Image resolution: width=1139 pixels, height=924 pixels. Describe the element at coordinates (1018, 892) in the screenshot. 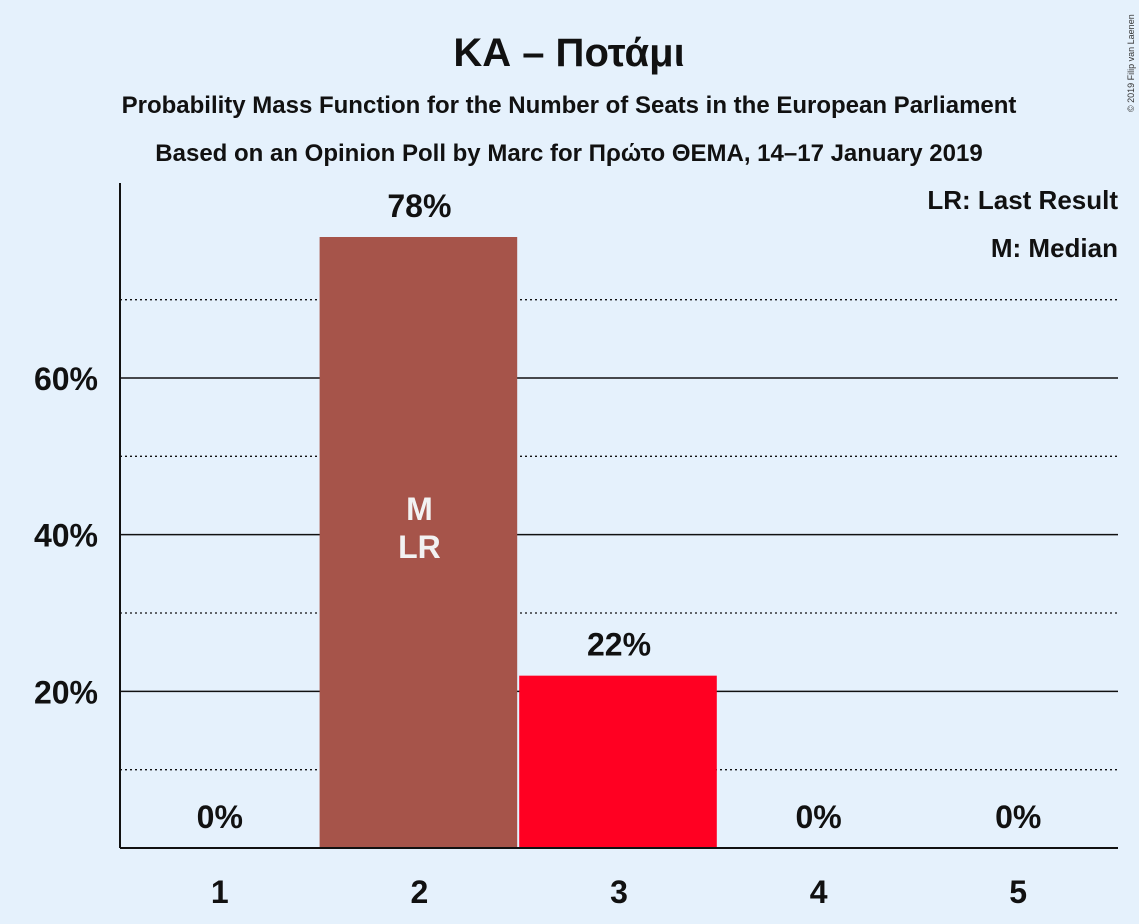

I see `x-tick-label: 5` at that location.